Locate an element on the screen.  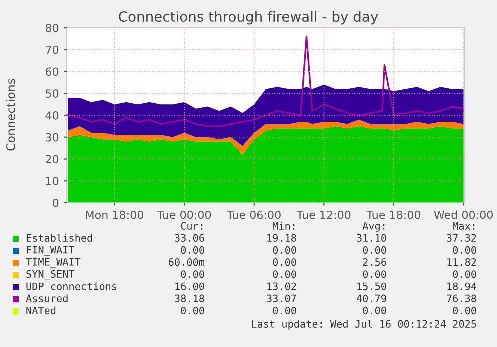
legend-label: TIME_WAIT is located at coordinates (53, 263).